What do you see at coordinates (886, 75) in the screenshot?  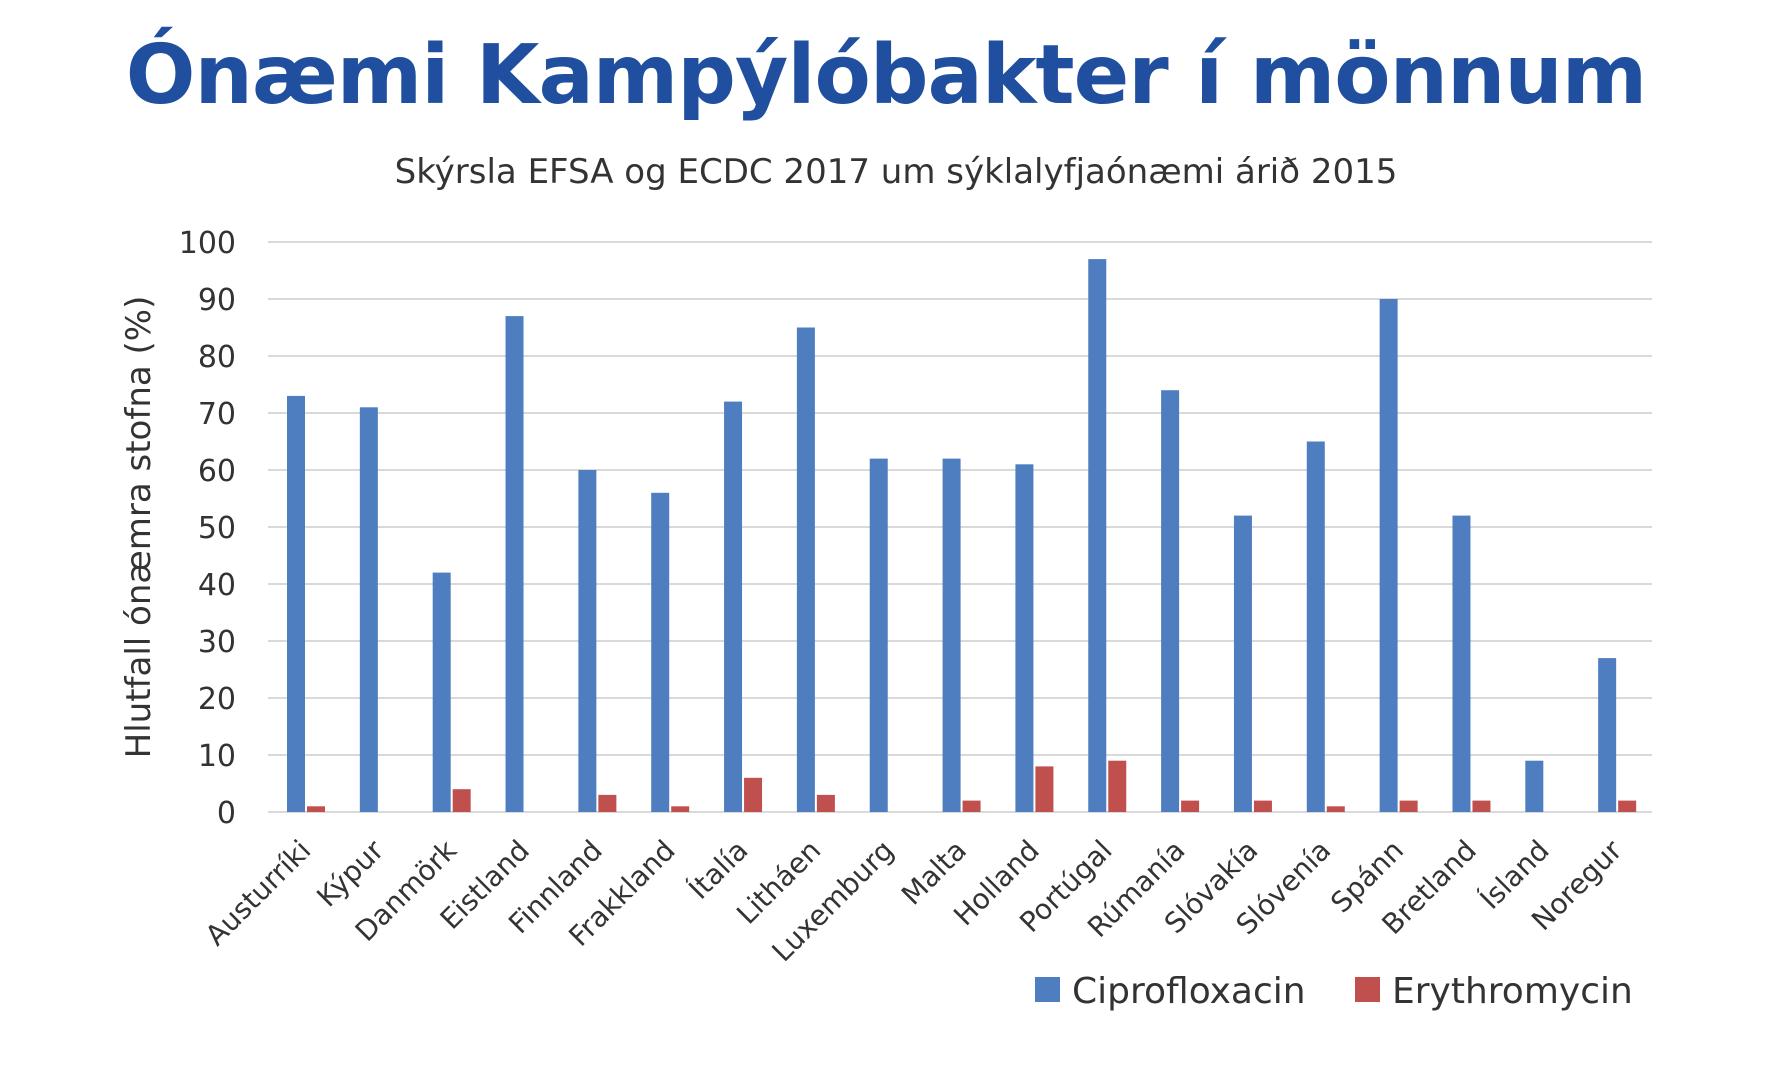 I see `chart-title: Ónæmi Kampýlóbakter í mönnum` at bounding box center [886, 75].